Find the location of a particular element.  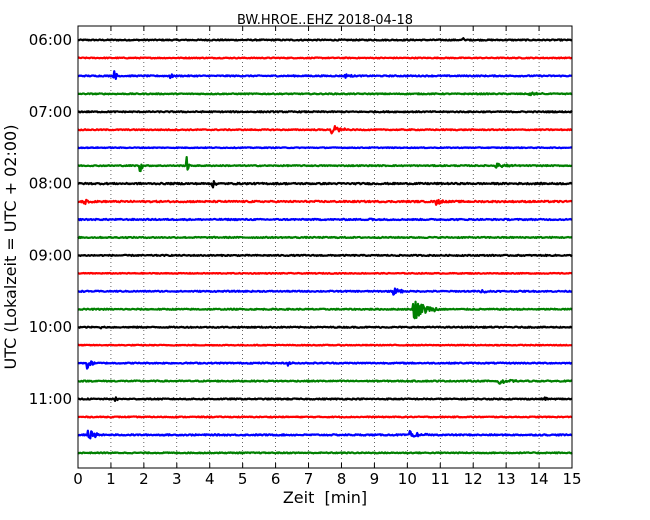

x-tick-label: 13 is located at coordinates (506, 479).